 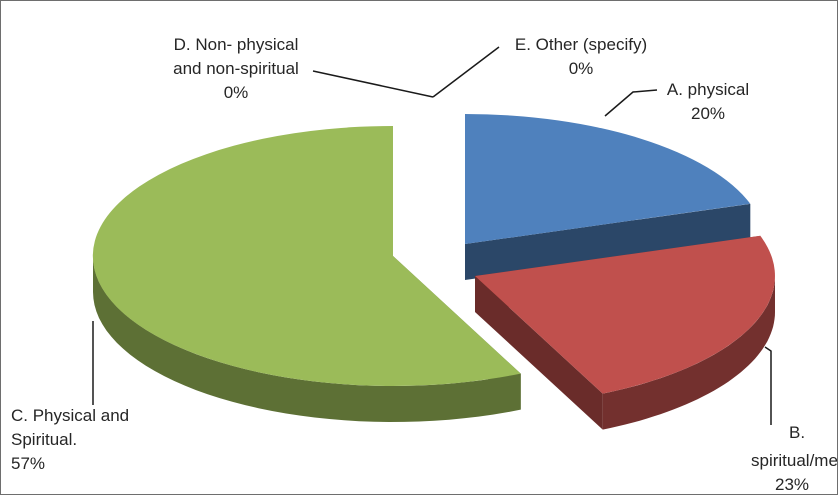 What do you see at coordinates (708, 113) in the screenshot?
I see `label-slice-a-pct: 20%` at bounding box center [708, 113].